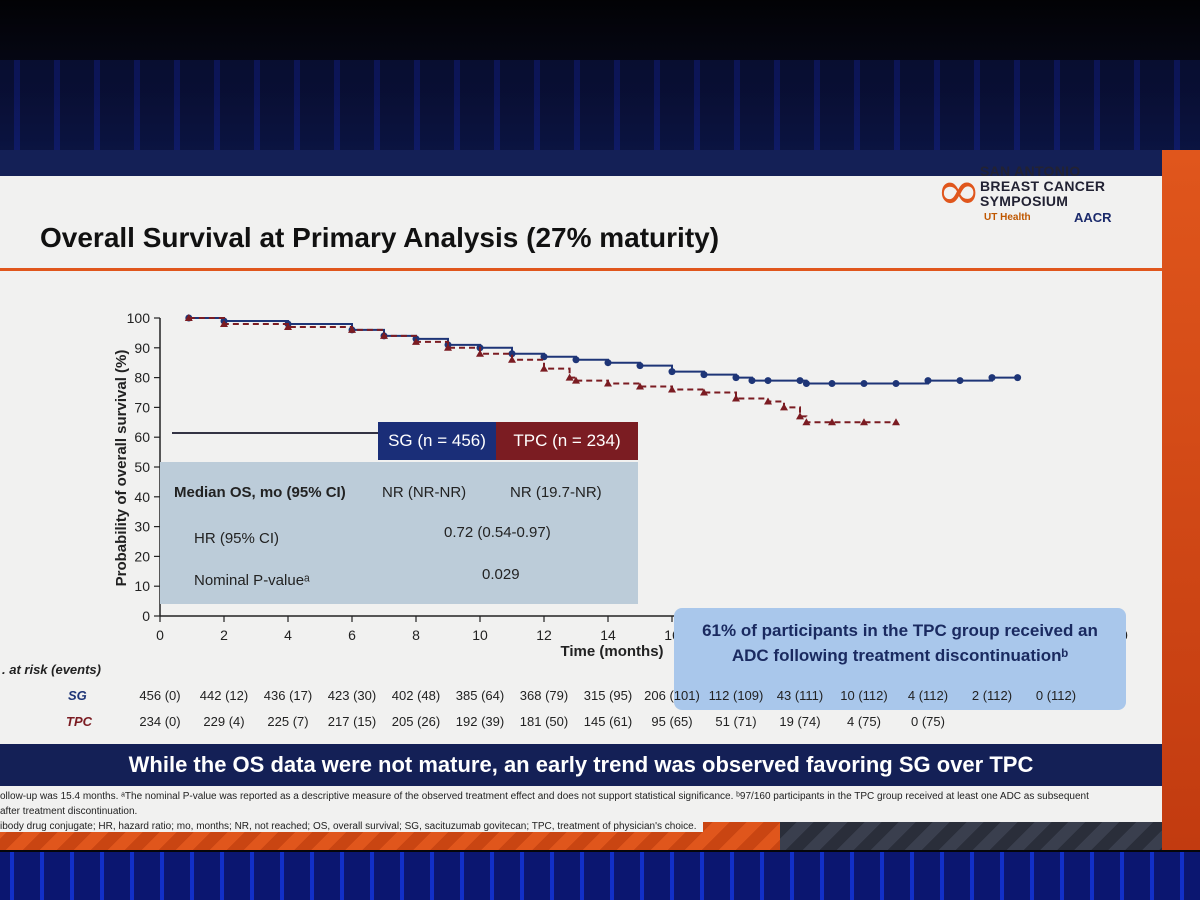  I want to click on tpc-at-risk-cell: 181 (50), so click(544, 721).